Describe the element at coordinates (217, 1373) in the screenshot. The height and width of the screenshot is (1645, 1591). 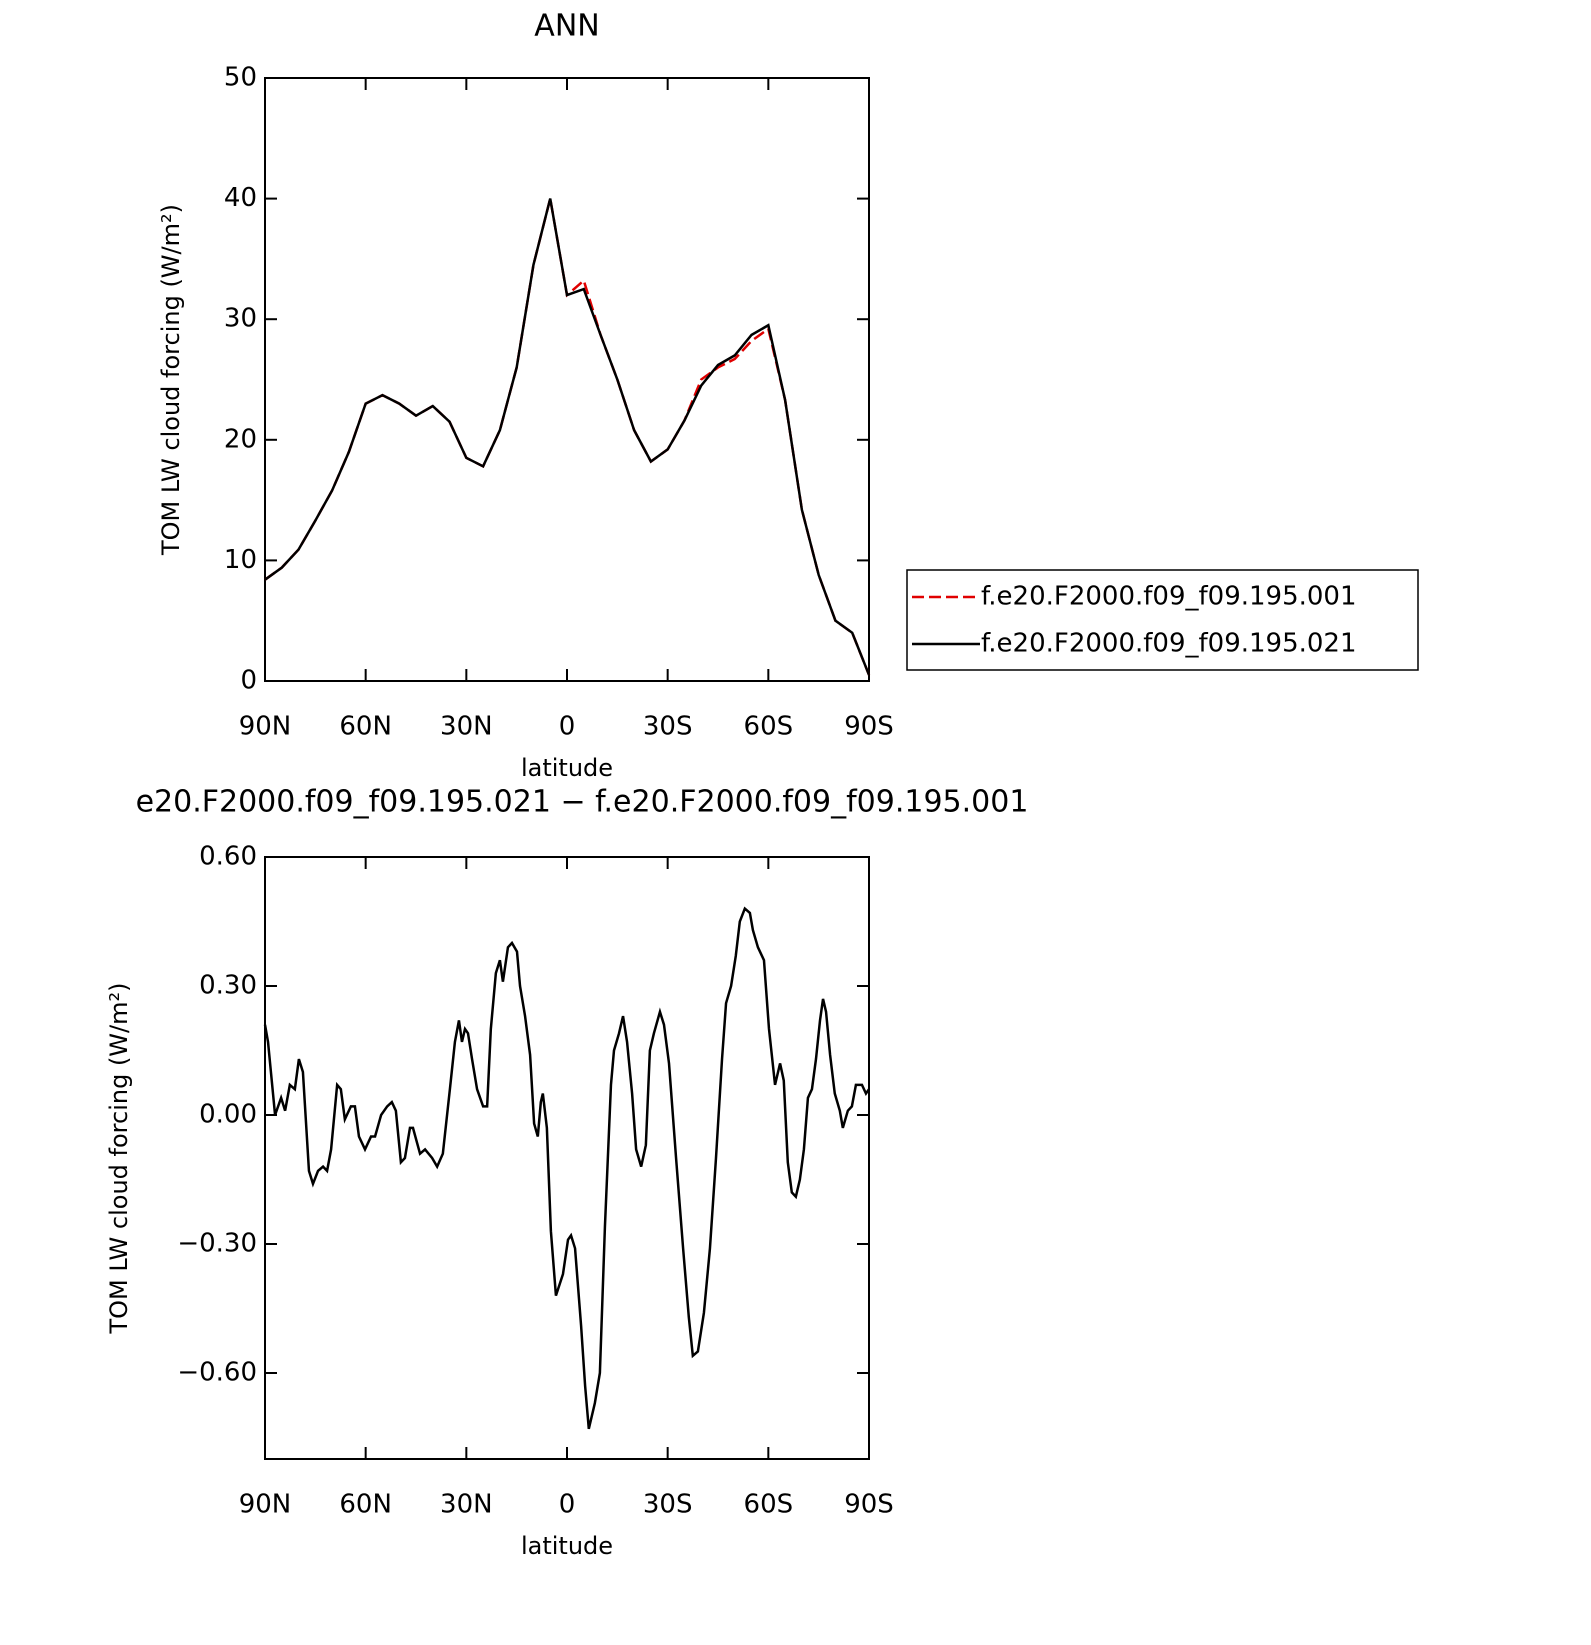
I see `y-tick-label: −0.60` at that location.